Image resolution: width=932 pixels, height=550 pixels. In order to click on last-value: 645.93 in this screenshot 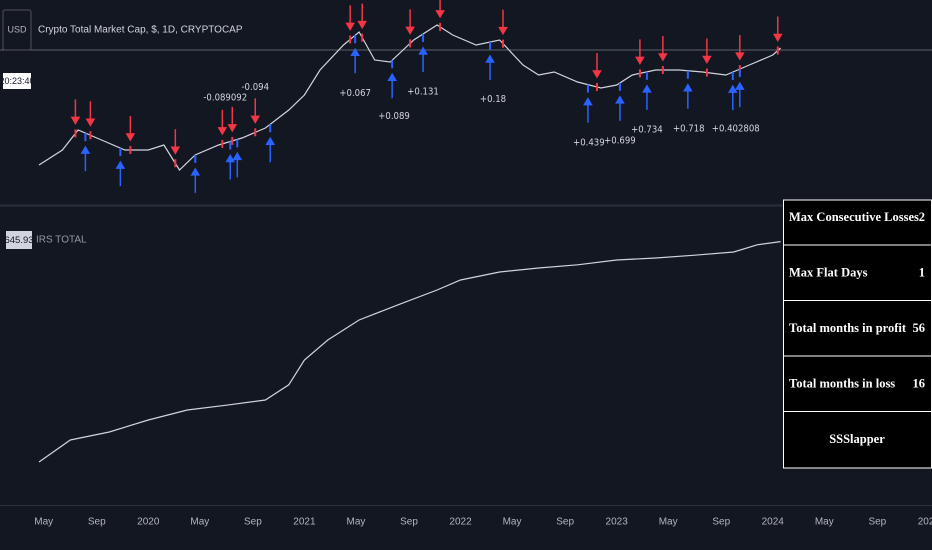, I will do `click(18, 240)`.